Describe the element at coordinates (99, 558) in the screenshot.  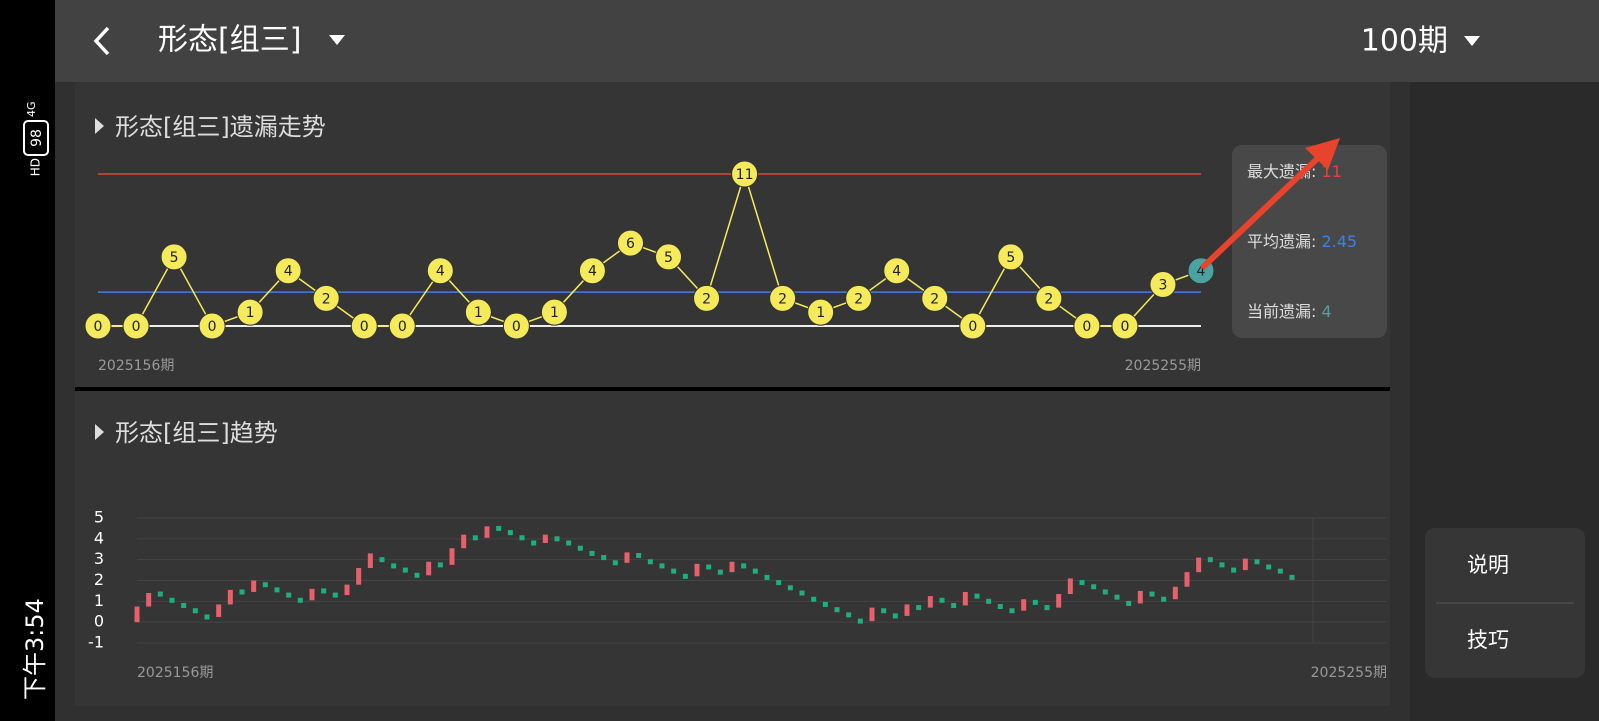
I see `y-tick-label: 3` at that location.